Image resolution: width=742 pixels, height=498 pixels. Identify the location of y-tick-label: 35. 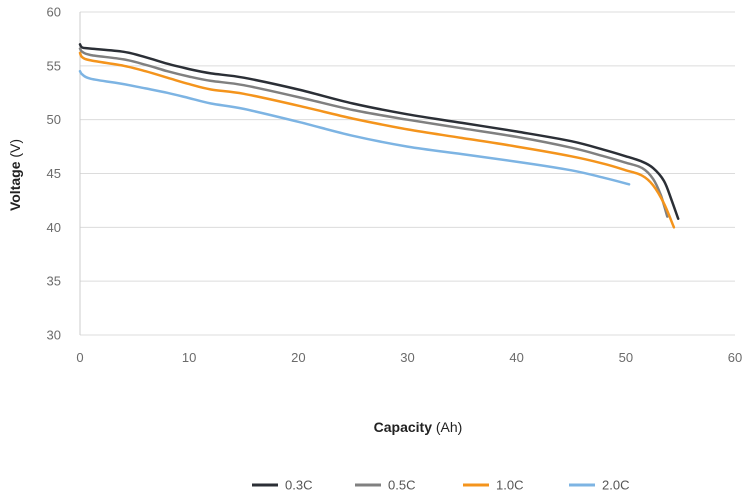
(54, 281).